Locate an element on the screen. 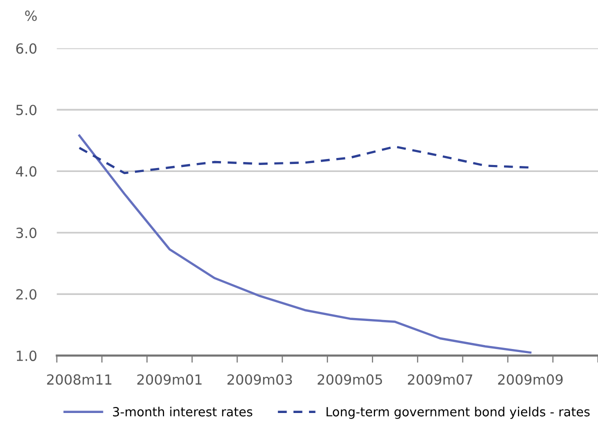 The height and width of the screenshot is (439, 598). line-series is located at coordinates (305, 160).